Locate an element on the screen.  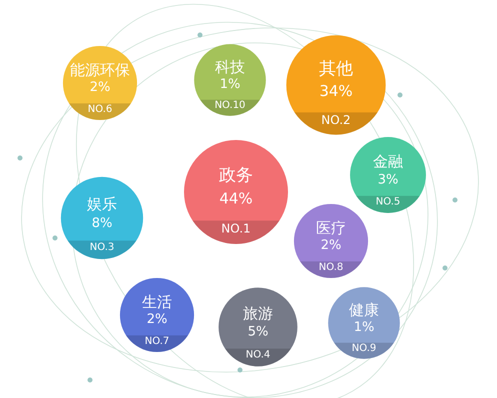
category-label: 能源环保 is located at coordinates (100, 69).